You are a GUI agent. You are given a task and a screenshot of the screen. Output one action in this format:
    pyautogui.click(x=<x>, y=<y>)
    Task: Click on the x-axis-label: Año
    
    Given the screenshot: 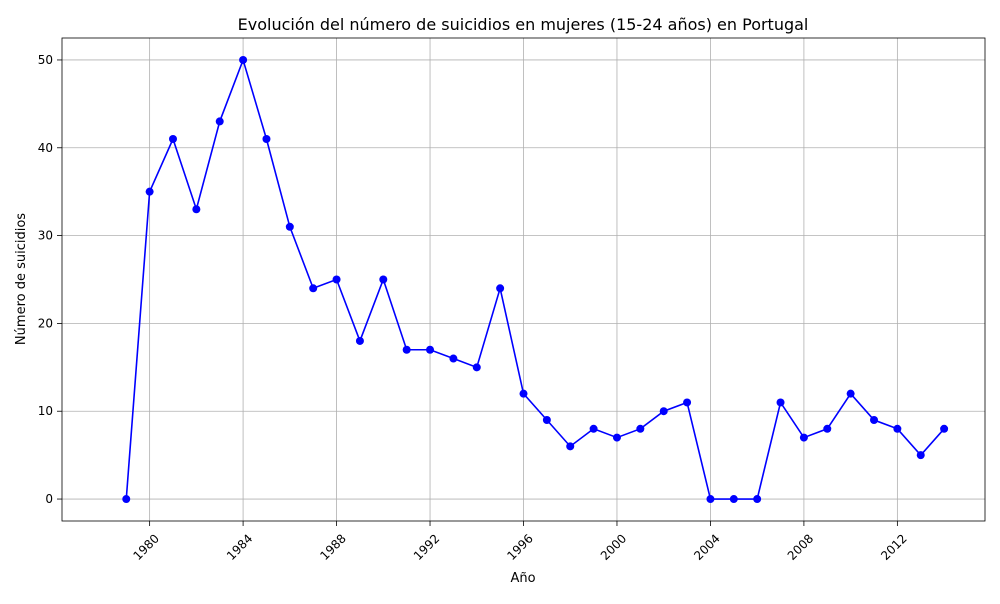 What is the action you would take?
    pyautogui.click(x=522, y=578)
    